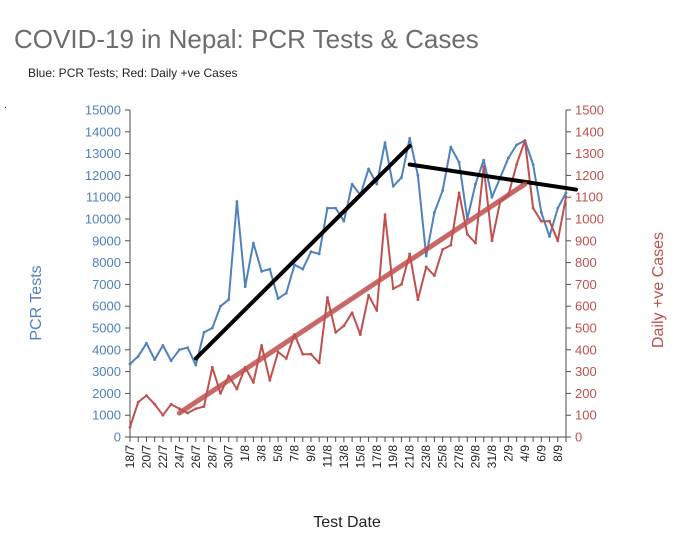  Describe the element at coordinates (146, 457) in the screenshot. I see `x-tick-label: 20/7` at that location.